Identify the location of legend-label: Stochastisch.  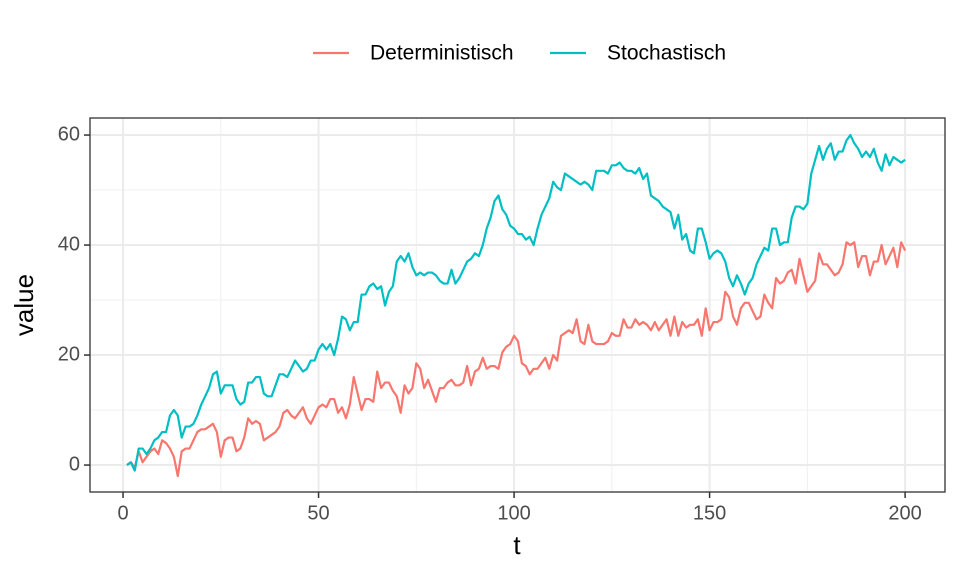
(666, 53).